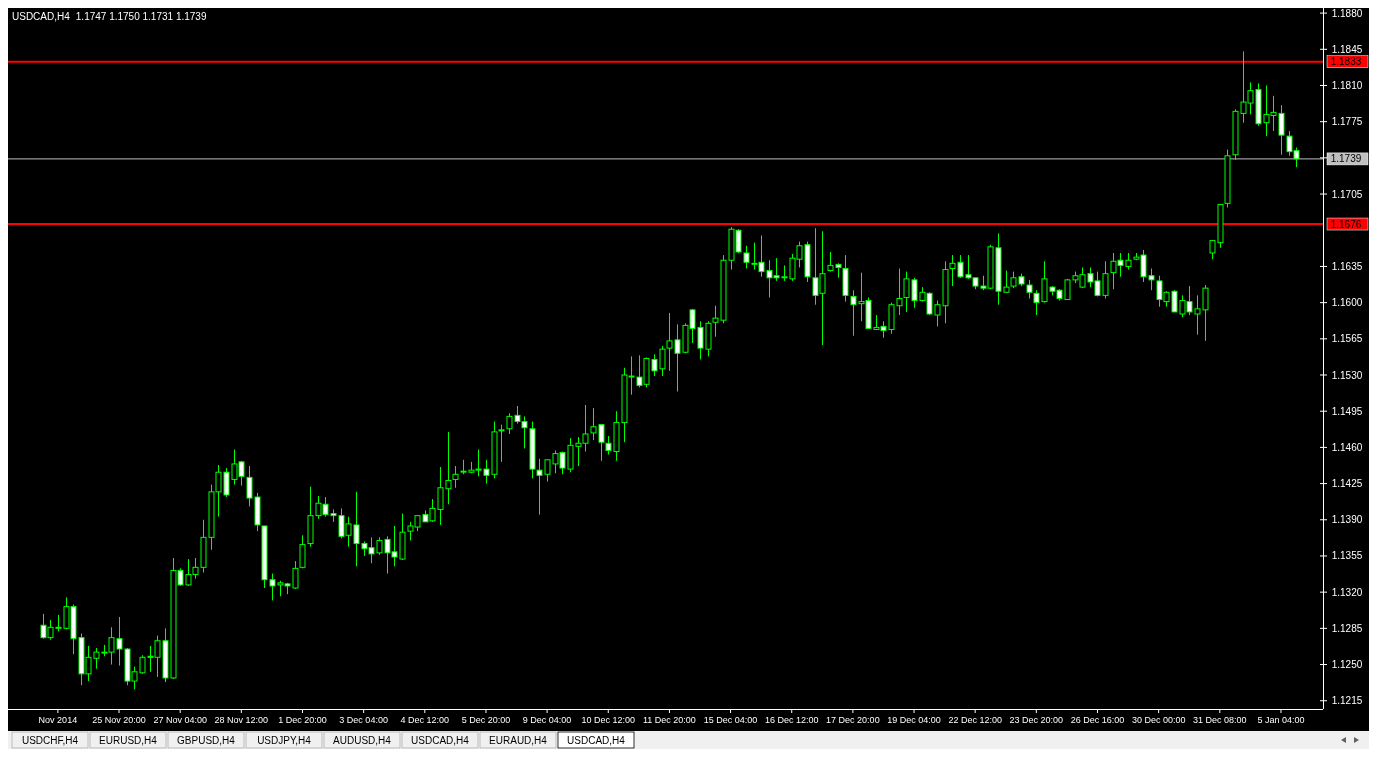 This screenshot has height=757, width=1377. What do you see at coordinates (1347, 303) in the screenshot?
I see `y-tick-label: 1.1600` at bounding box center [1347, 303].